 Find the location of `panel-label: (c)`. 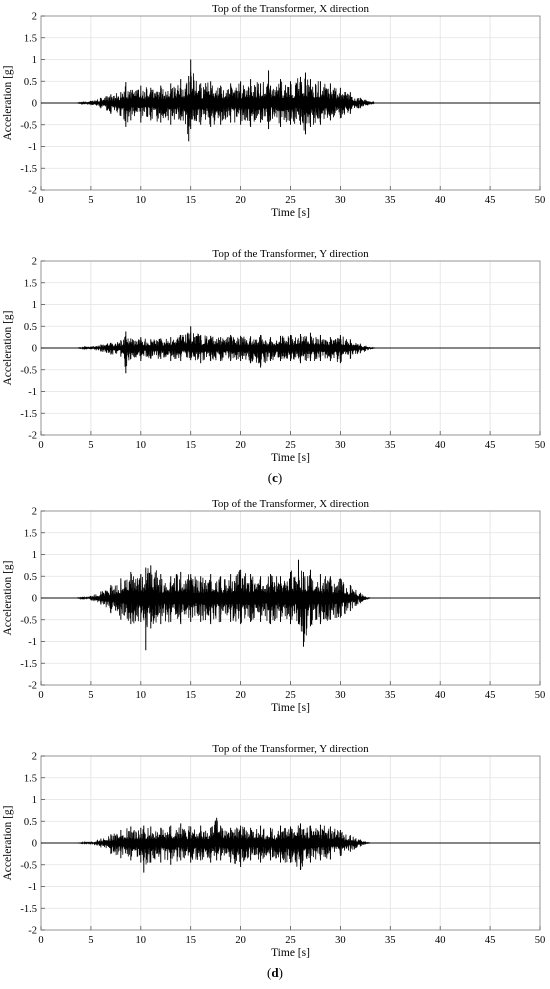

panel-label: (c) is located at coordinates (275, 477).